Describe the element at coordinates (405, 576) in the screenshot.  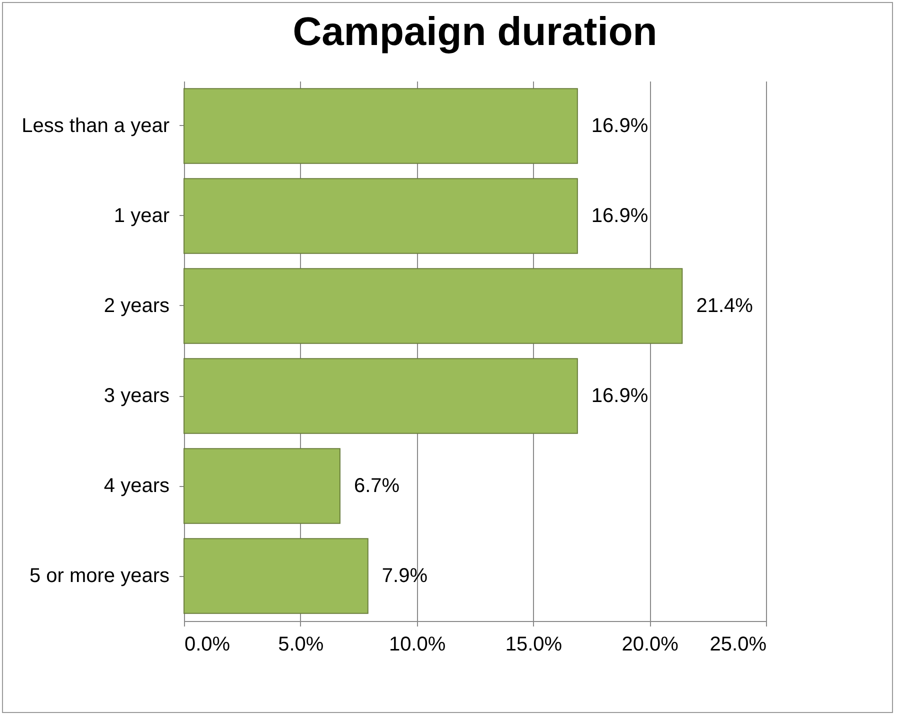
I see `data-label: 7.9%` at that location.